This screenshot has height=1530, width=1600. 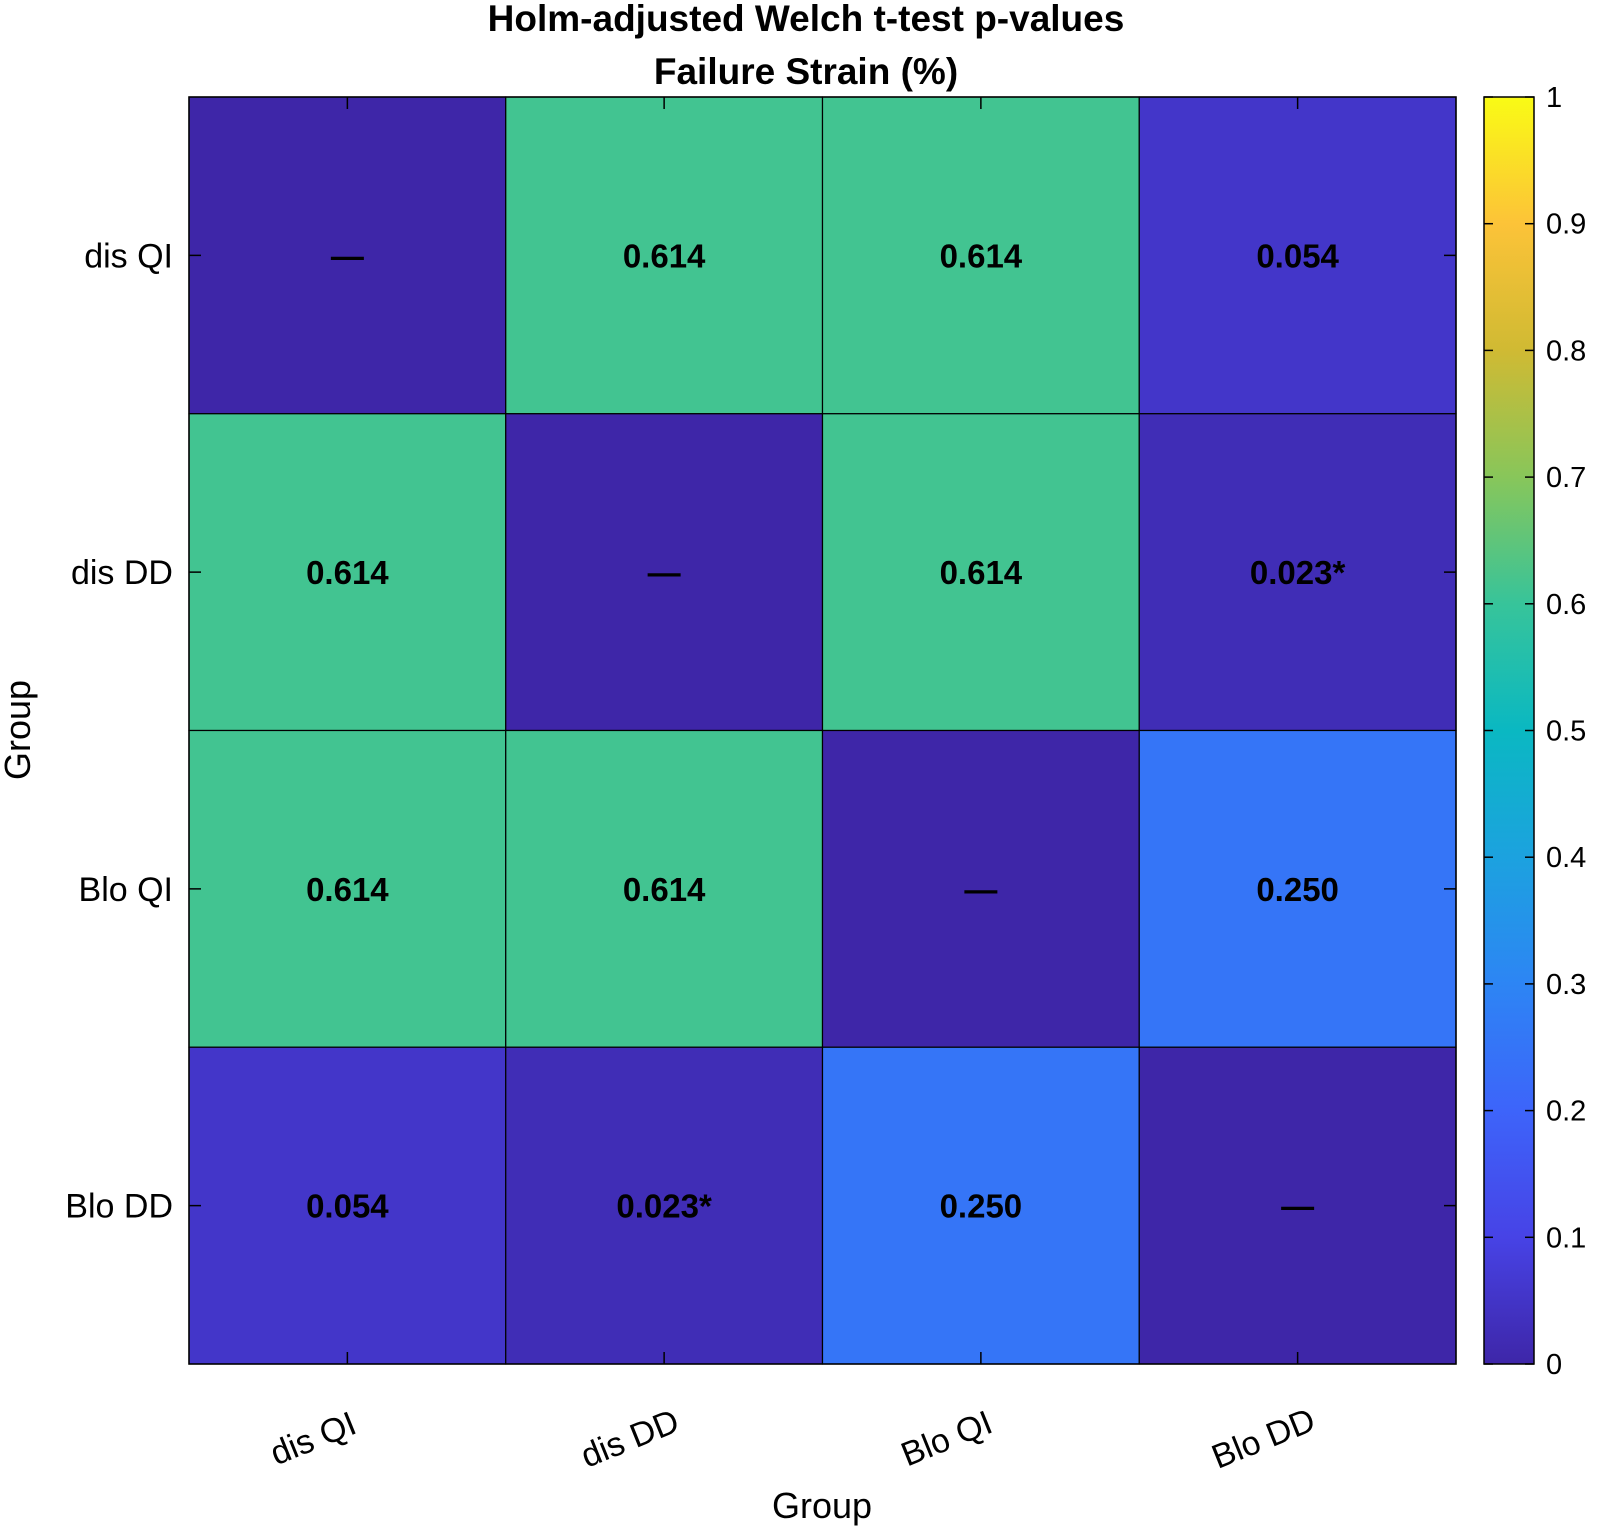 What do you see at coordinates (1566, 1238) in the screenshot?
I see `colorbar-tick-label: 0.1` at bounding box center [1566, 1238].